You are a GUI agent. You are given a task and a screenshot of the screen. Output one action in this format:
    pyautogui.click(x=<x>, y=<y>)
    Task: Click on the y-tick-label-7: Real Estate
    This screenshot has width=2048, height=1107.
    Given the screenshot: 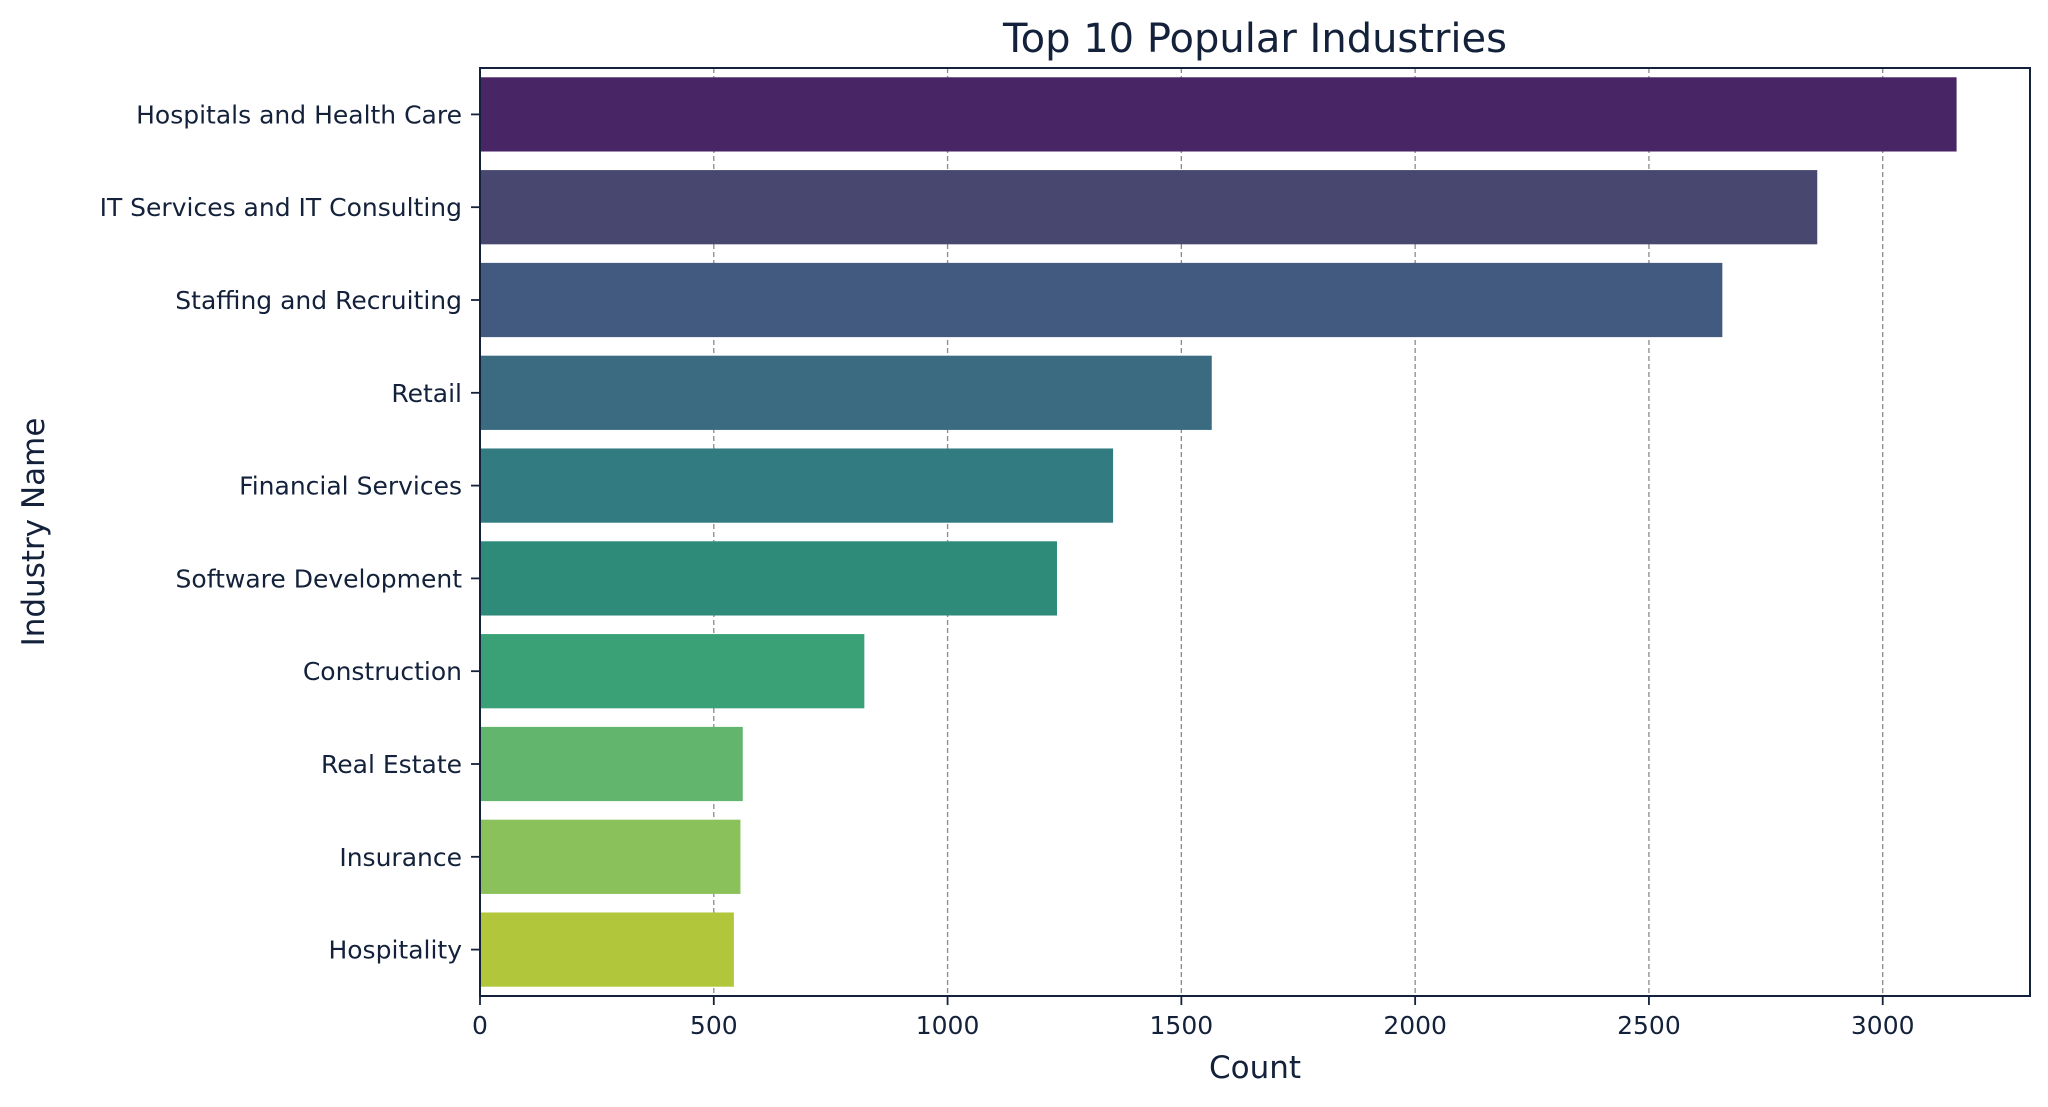 What is the action you would take?
    pyautogui.click(x=391, y=764)
    